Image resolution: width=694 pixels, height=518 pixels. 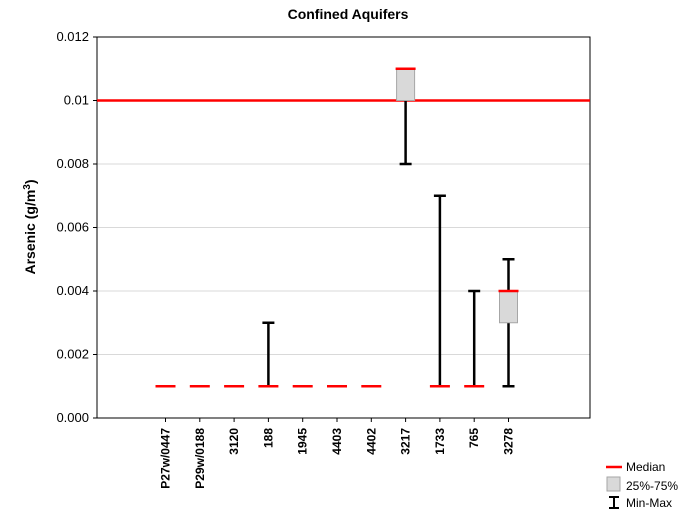 I want to click on x-tick-label: 1733, so click(x=440, y=441).